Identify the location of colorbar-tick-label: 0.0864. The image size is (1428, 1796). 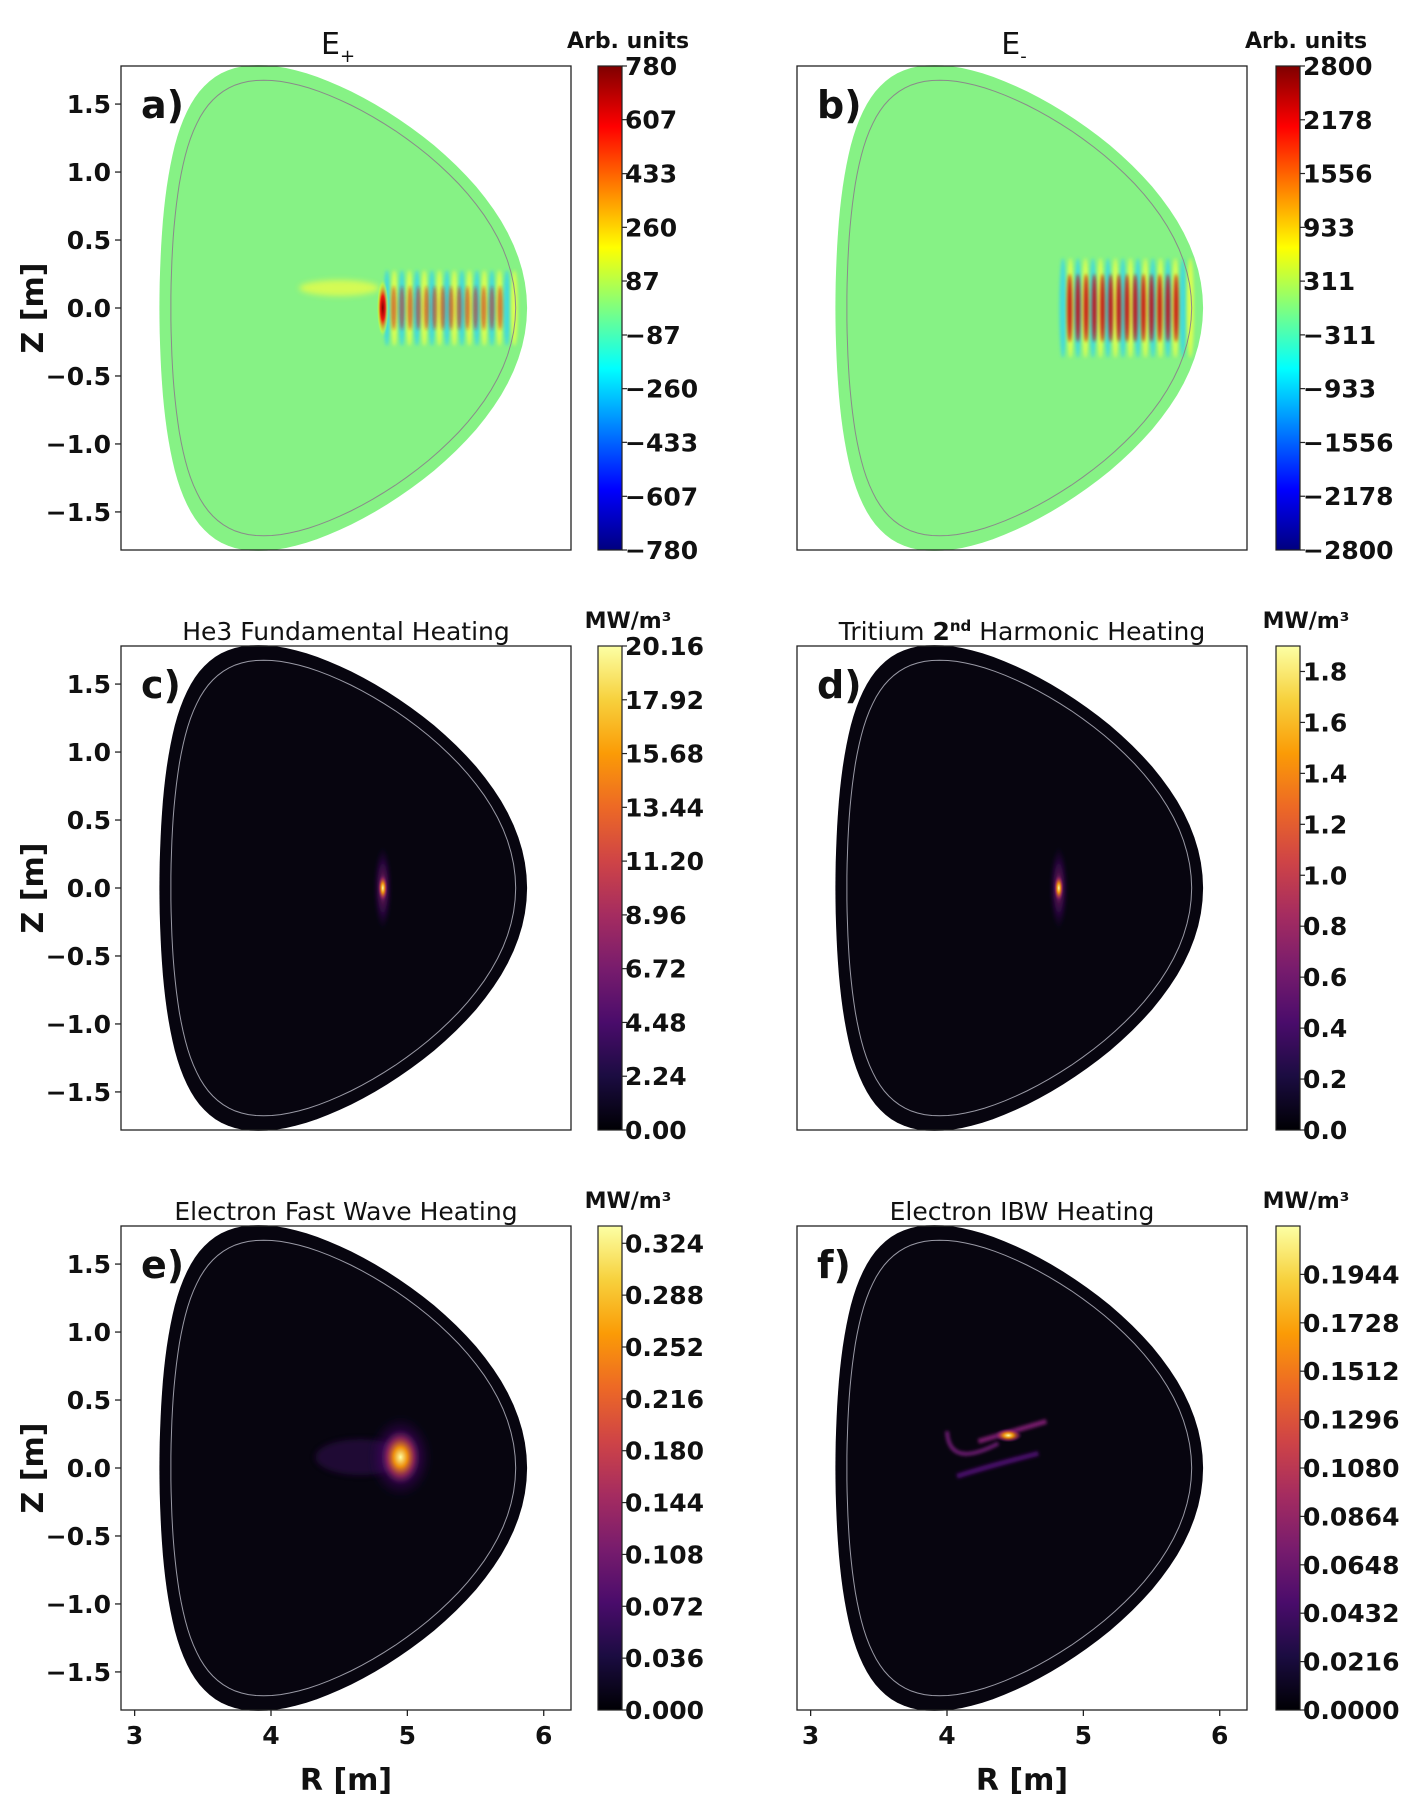
(1351, 1516).